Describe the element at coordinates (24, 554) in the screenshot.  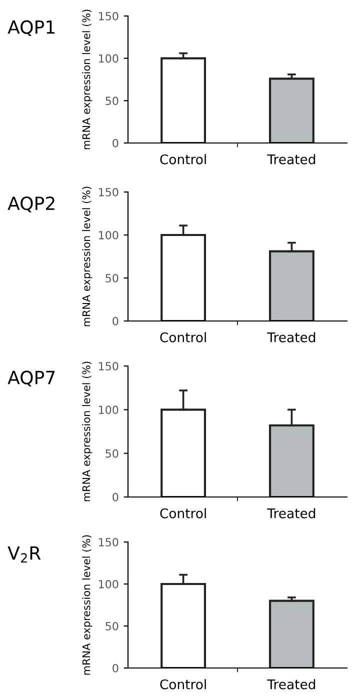
I see `chart-title: V$_{2}$R` at that location.